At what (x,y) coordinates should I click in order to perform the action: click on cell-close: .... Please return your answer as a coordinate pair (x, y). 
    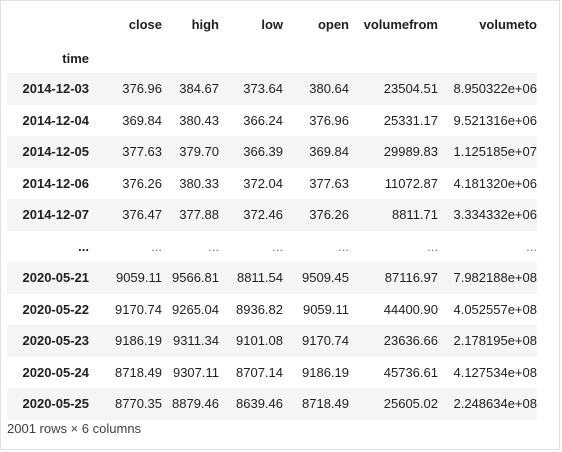
    Looking at the image, I should click on (156, 246).